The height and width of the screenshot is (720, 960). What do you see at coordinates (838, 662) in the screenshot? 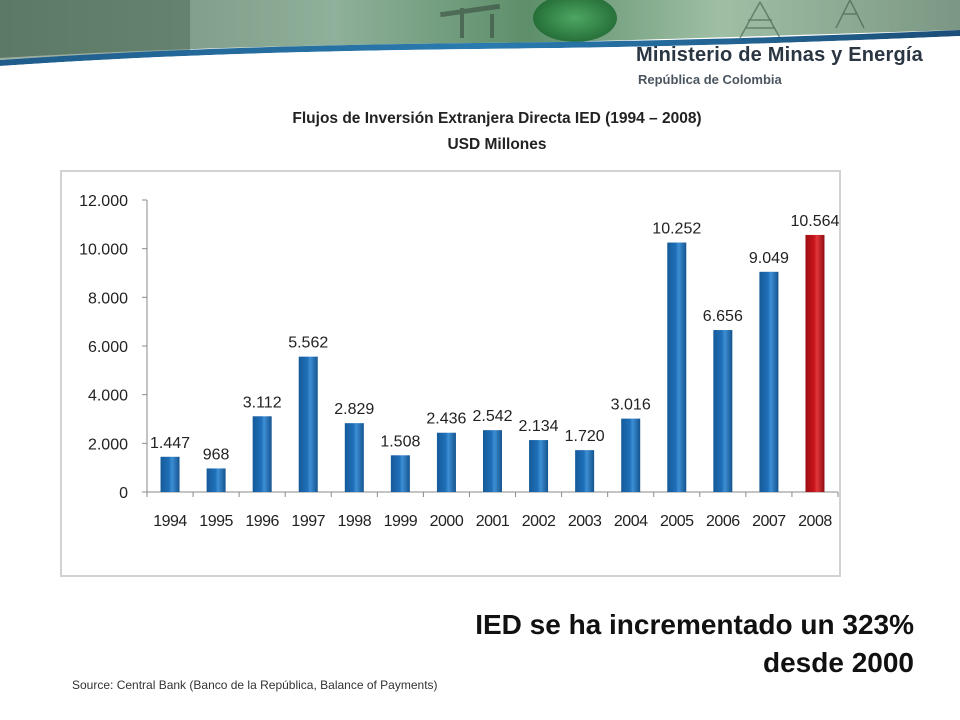
I see `headline-line-2: desde 2000` at bounding box center [838, 662].